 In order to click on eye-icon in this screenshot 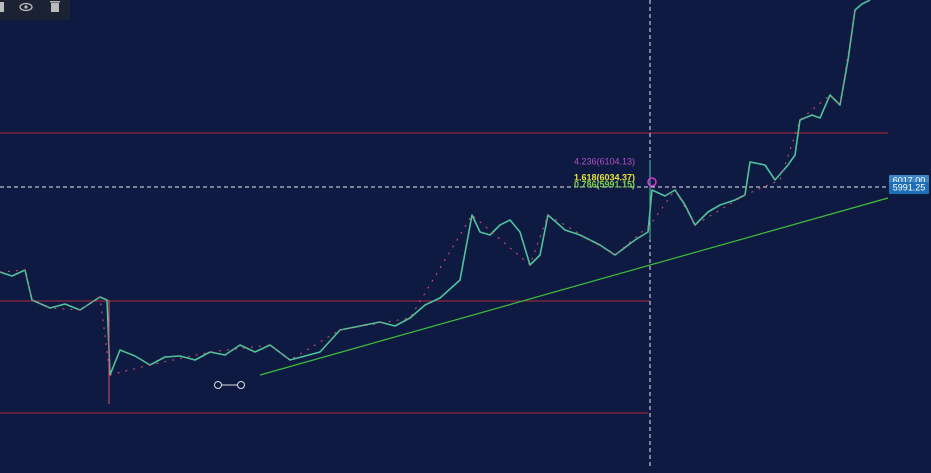, I will do `click(26, 7)`.